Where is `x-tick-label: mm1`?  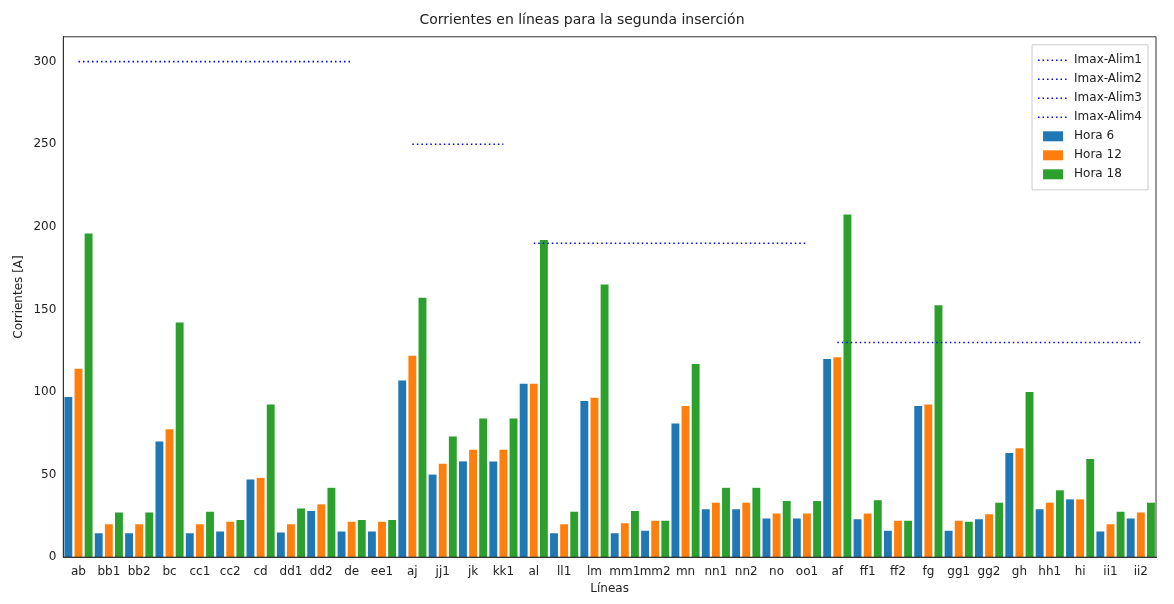 x-tick-label: mm1 is located at coordinates (625, 570).